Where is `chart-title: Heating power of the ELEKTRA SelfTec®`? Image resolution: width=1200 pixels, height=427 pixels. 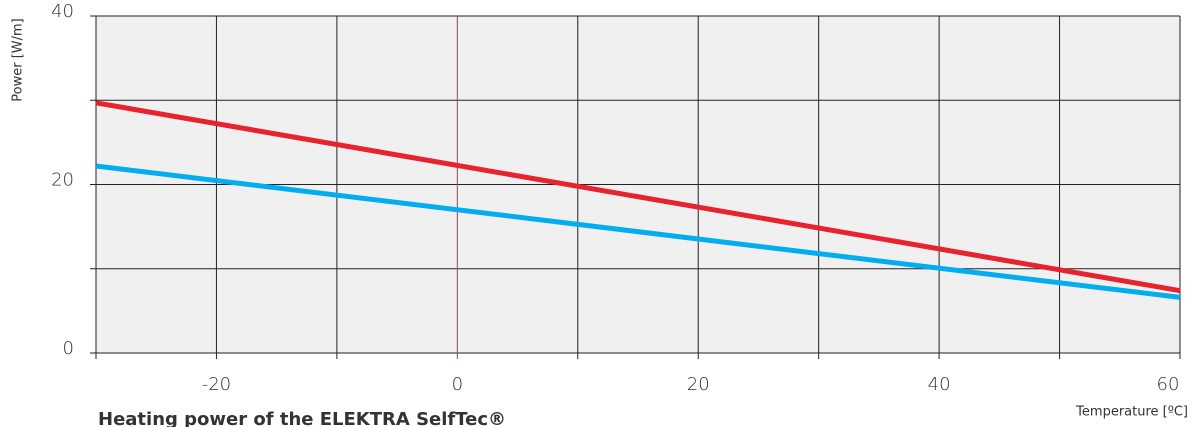
chart-title: Heating power of the ELEKTRA SelfTec® is located at coordinates (302, 418).